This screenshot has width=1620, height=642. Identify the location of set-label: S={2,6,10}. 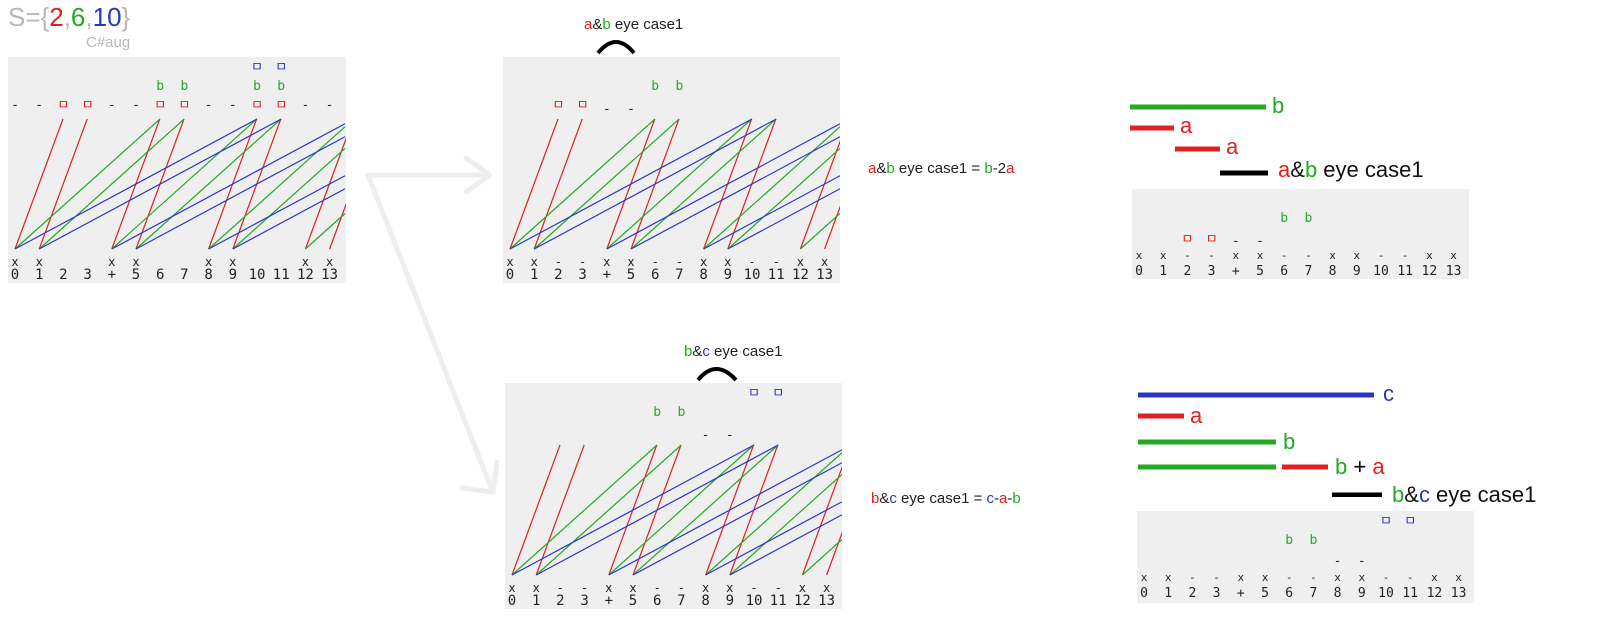
(69, 17).